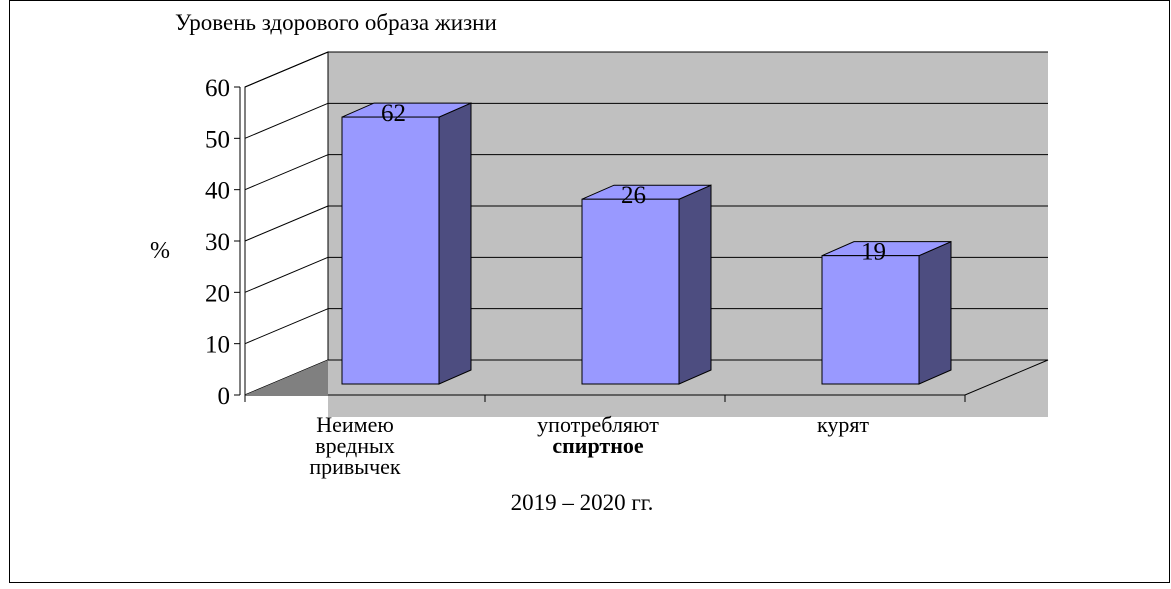 The width and height of the screenshot is (1171, 589). What do you see at coordinates (873, 252) in the screenshot?
I see `data-label: 19` at bounding box center [873, 252].